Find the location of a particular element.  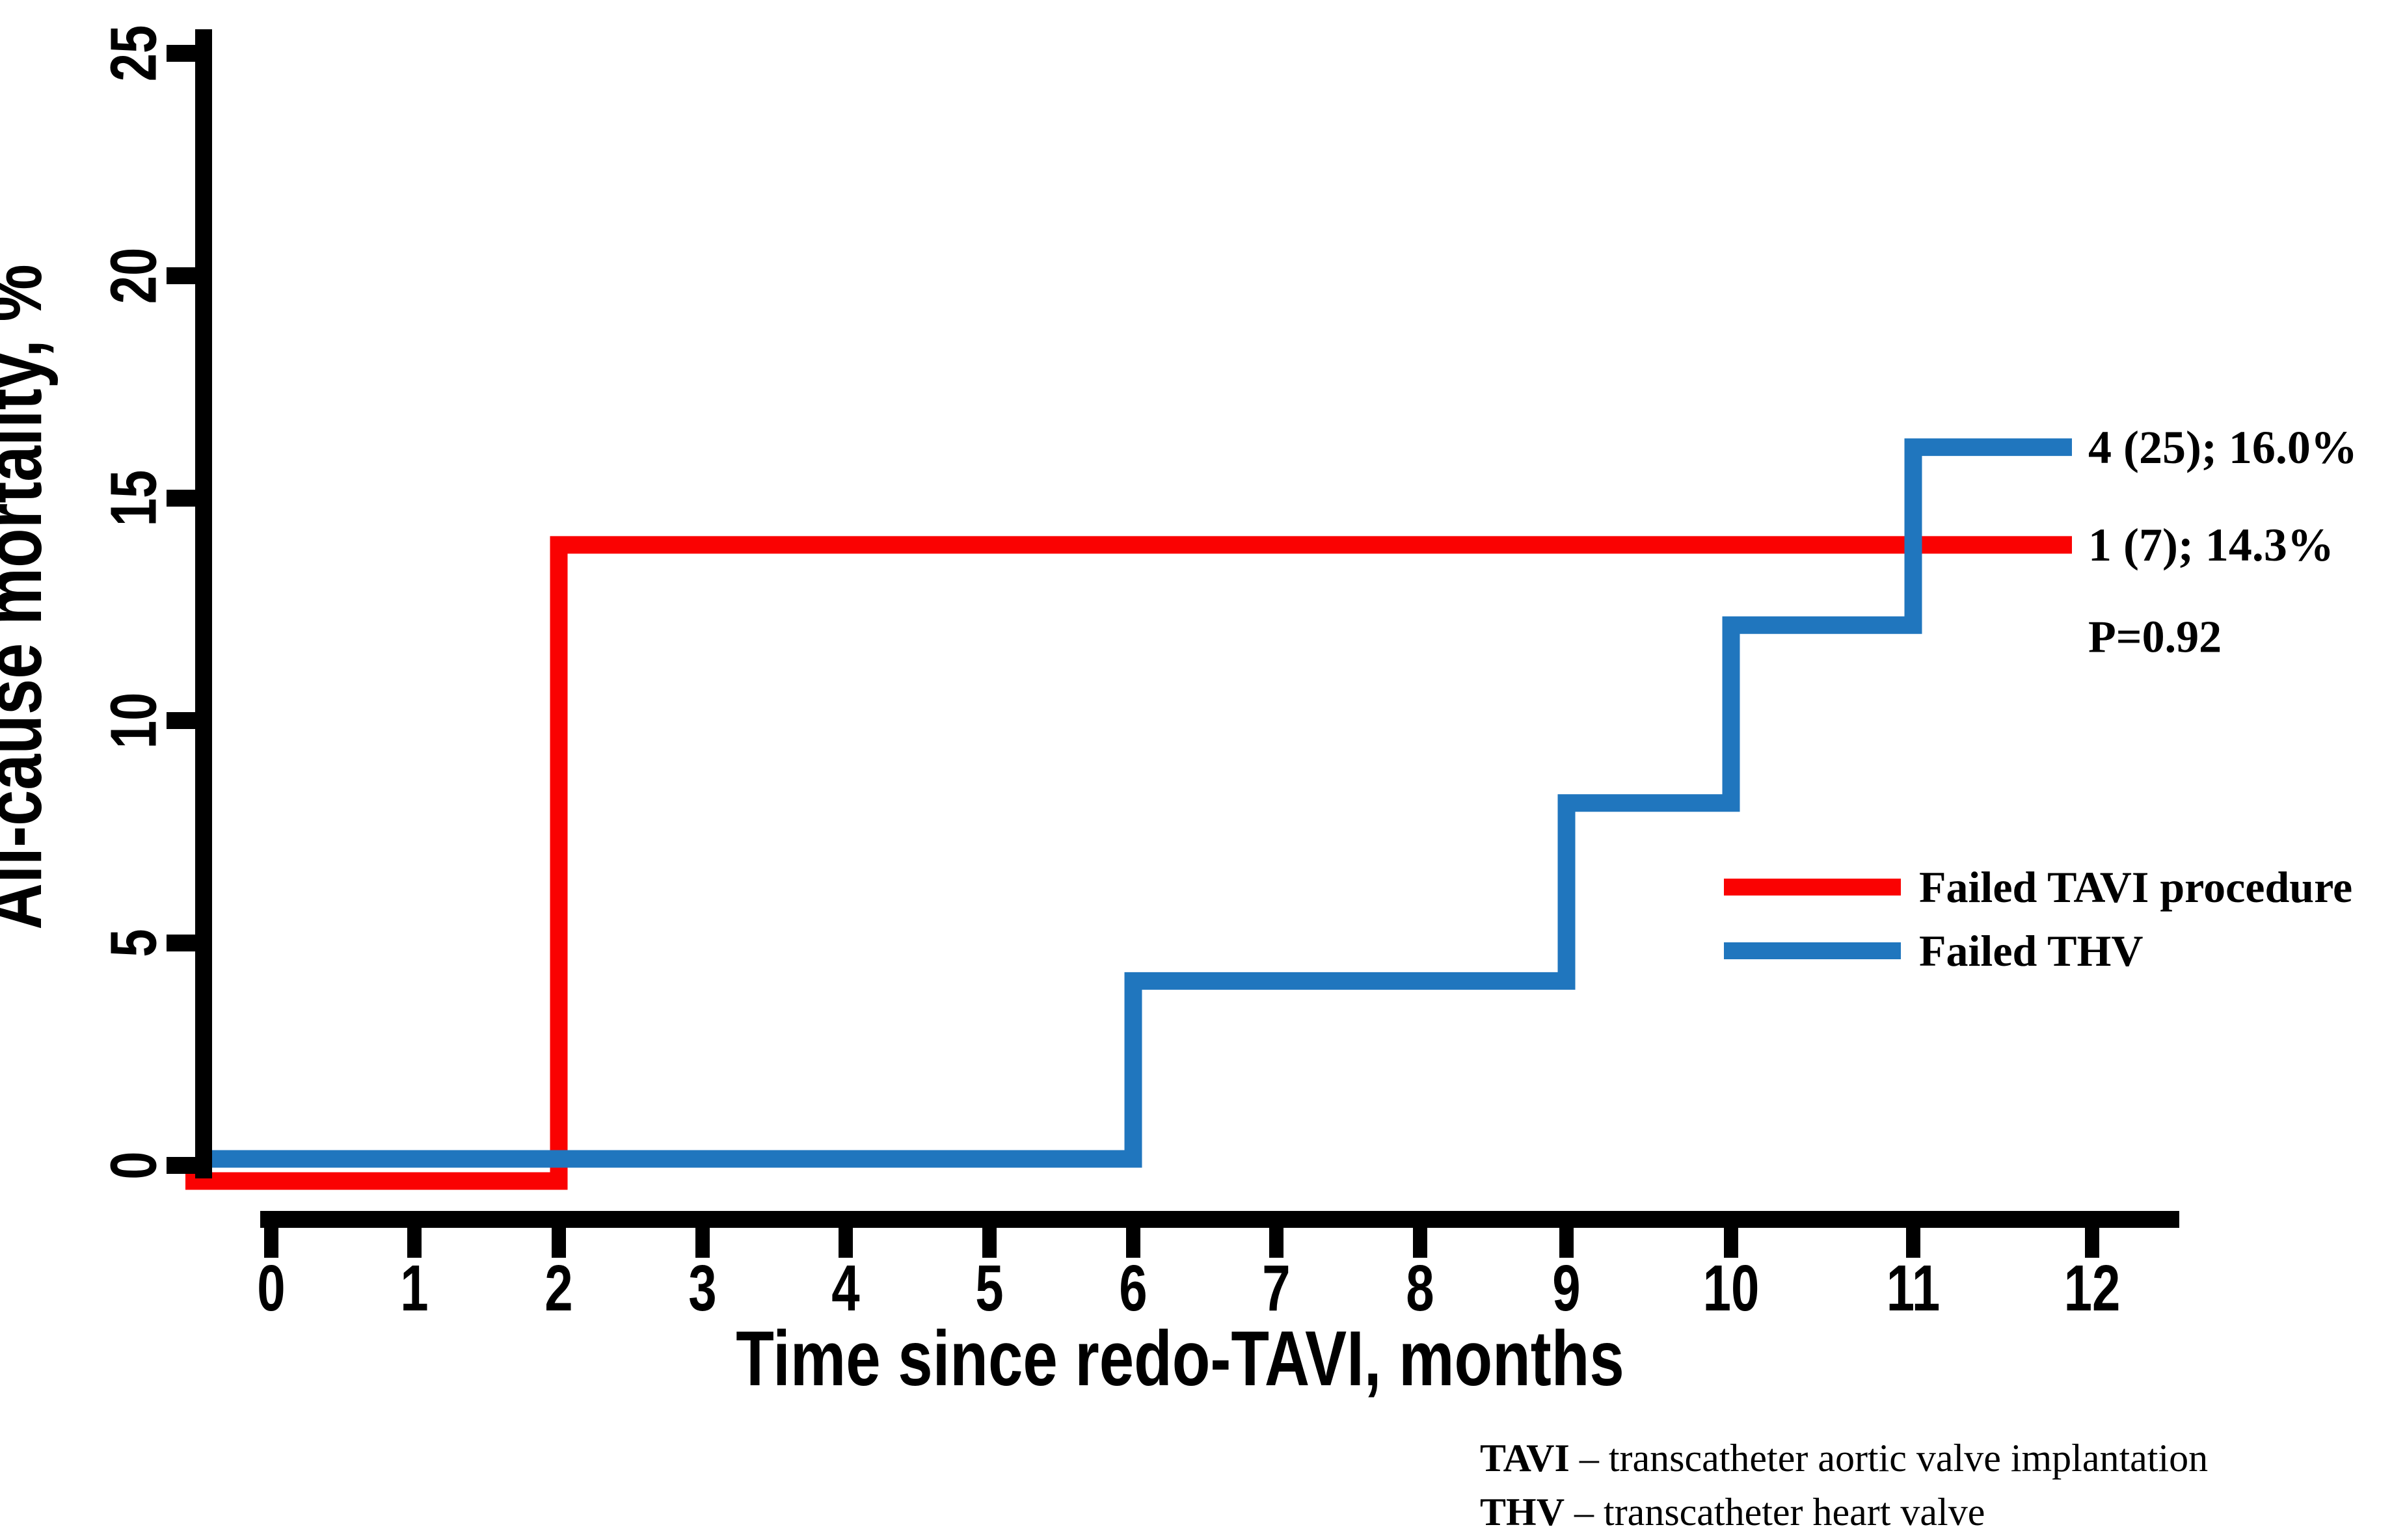

x-tick-label: 6 is located at coordinates (1133, 1289).